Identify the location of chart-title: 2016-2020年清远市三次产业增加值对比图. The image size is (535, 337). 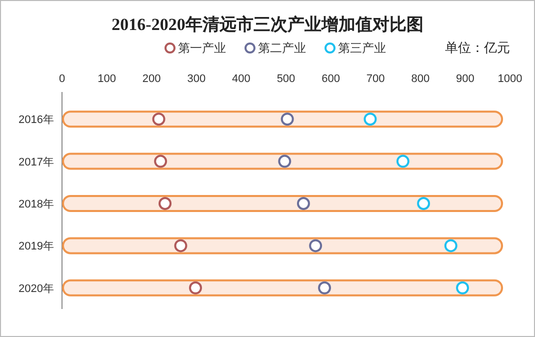
(268, 24).